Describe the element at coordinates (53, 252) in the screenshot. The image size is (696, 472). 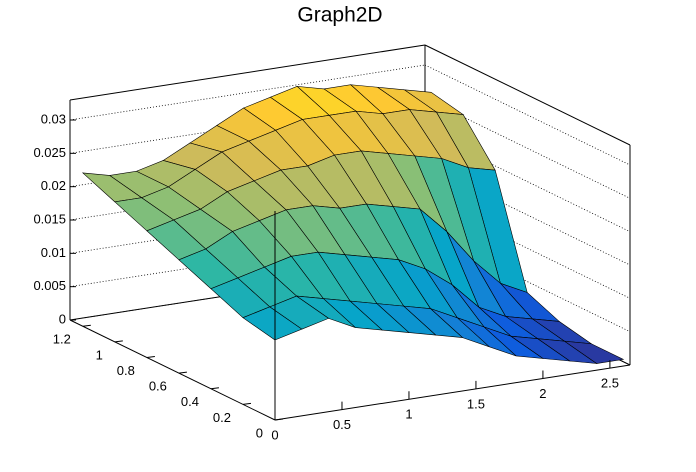
I see `z-tick-label: 0.01` at that location.